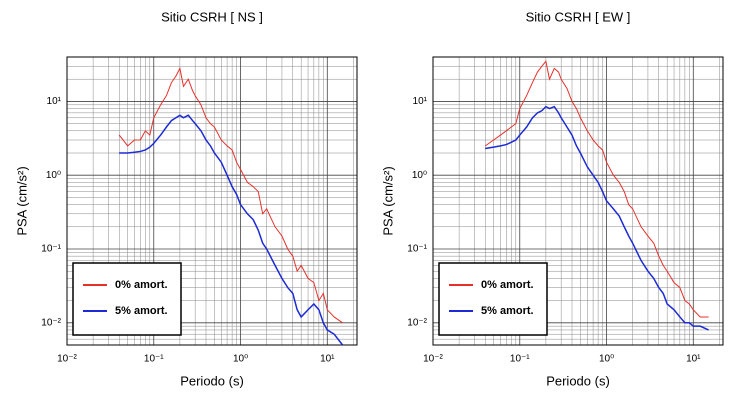 The height and width of the screenshot is (400, 730). I want to click on chart-title: Sitio CSRH [ NS ], so click(212, 16).